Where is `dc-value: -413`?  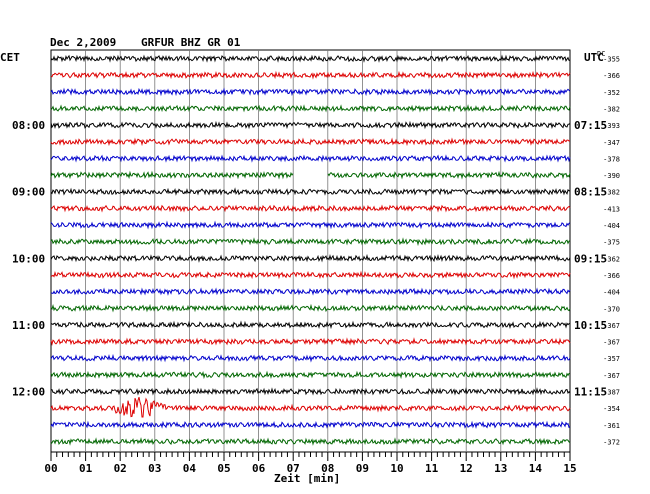
dc-value: -413 is located at coordinates (611, 209).